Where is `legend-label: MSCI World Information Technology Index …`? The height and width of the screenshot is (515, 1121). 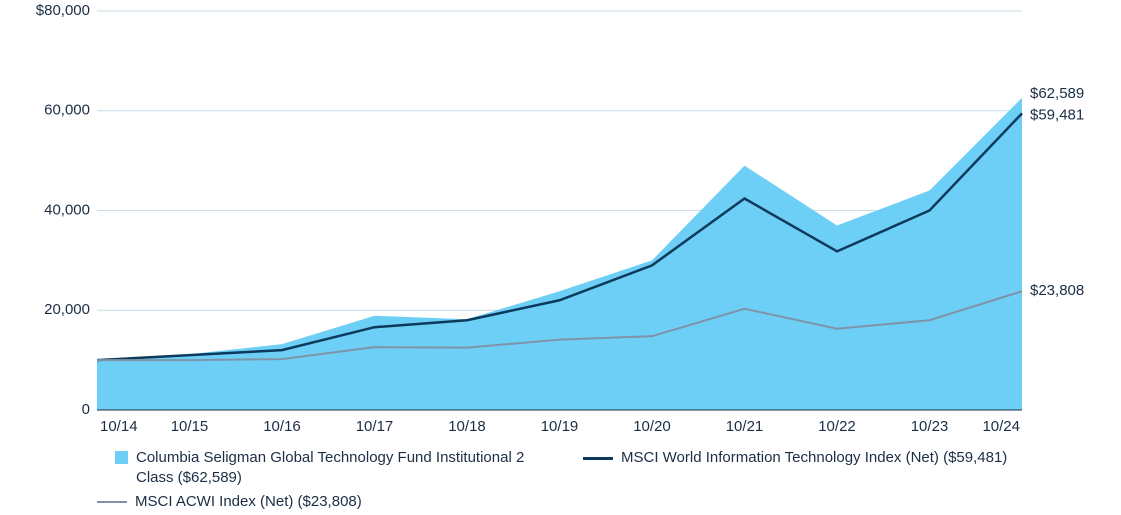 legend-label: MSCI World Information Technology Index … is located at coordinates (814, 457).